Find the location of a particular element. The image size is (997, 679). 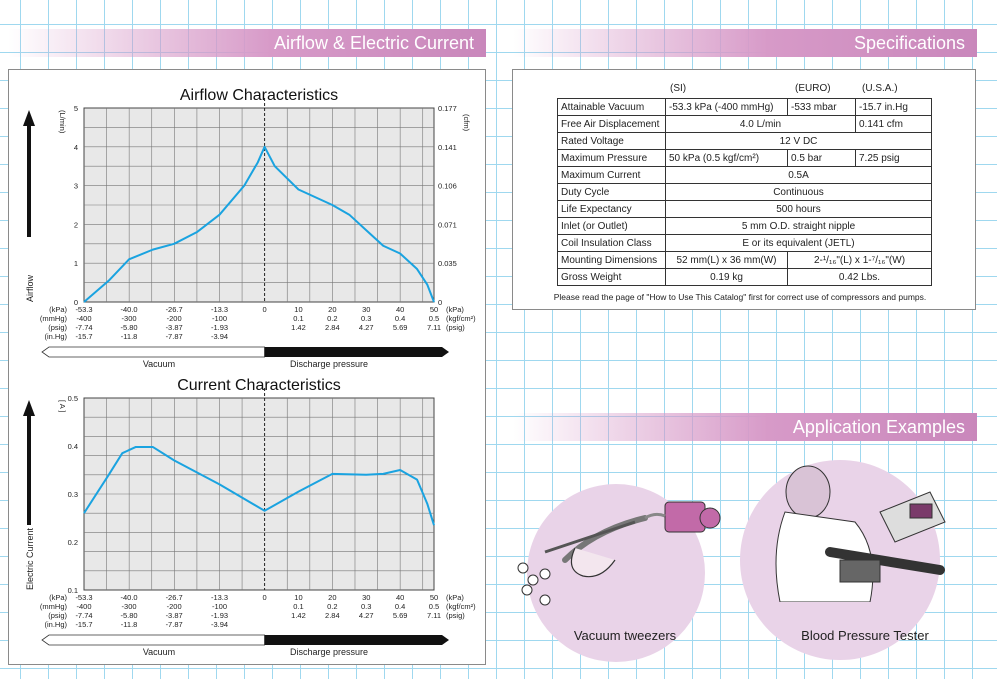

x-tick-label: -3.87 is located at coordinates (174, 327).